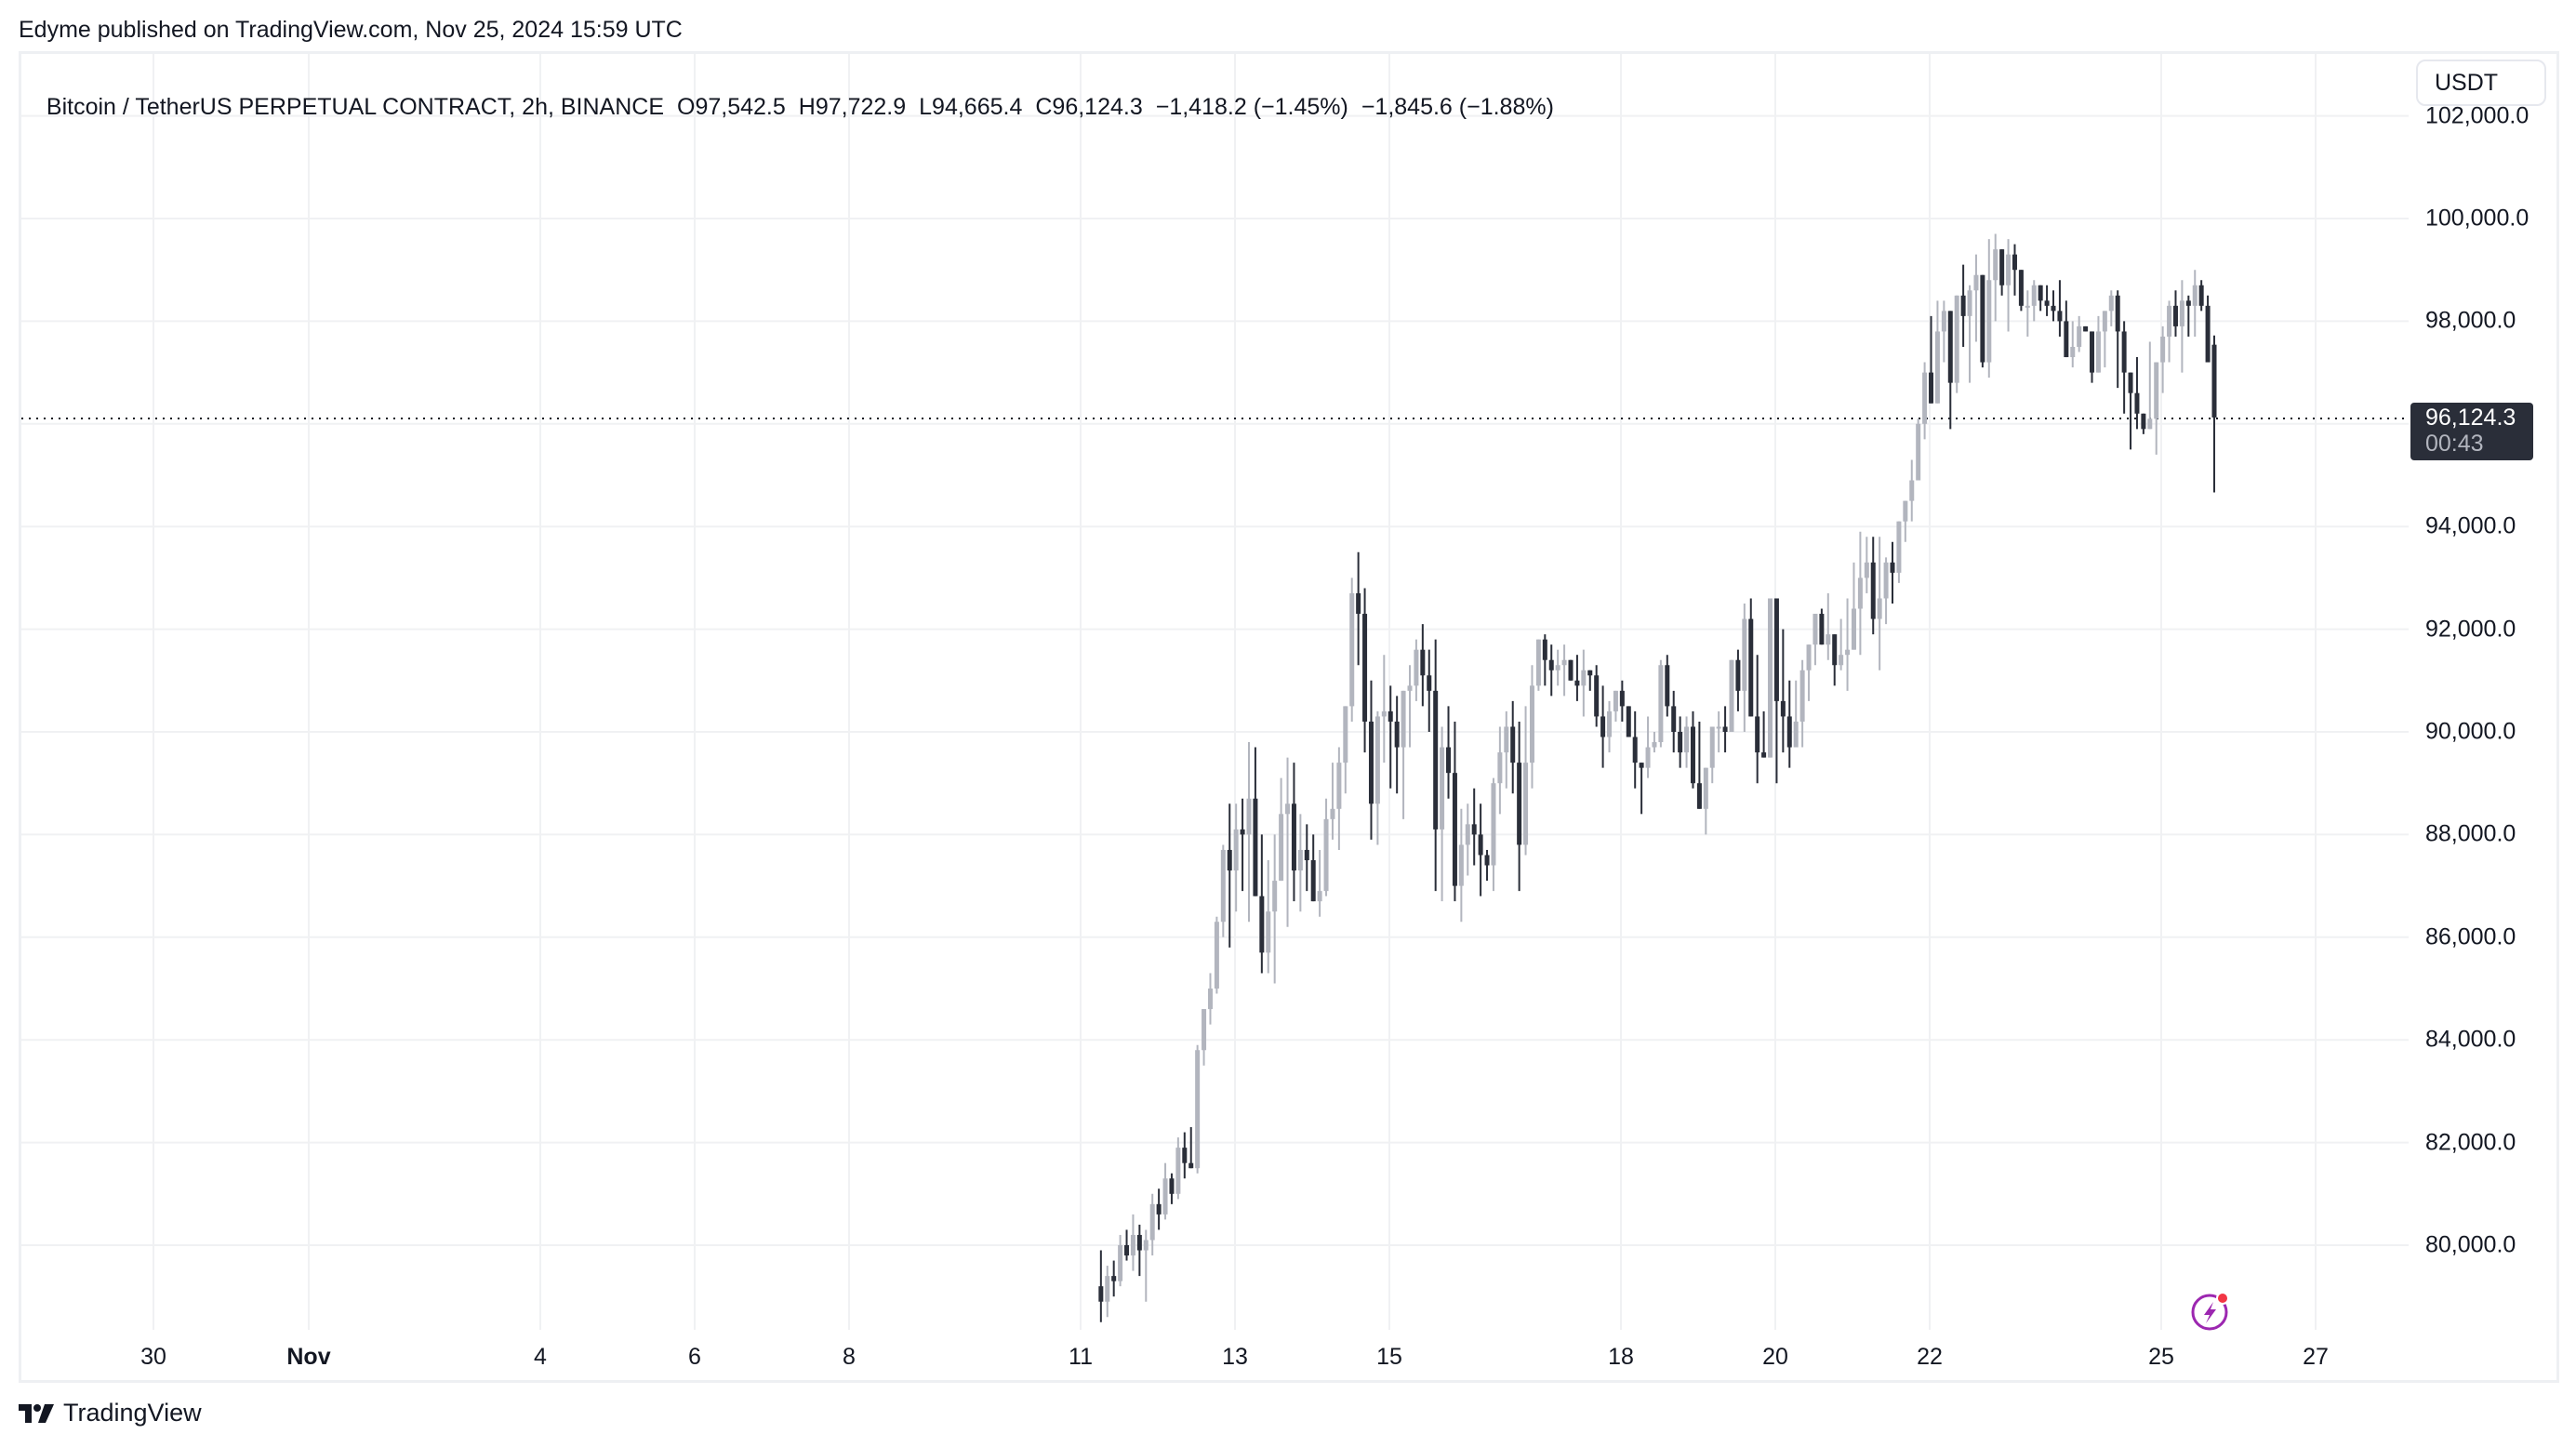  Describe the element at coordinates (2470, 937) in the screenshot. I see `price-tick-label: 86,000.0` at that location.